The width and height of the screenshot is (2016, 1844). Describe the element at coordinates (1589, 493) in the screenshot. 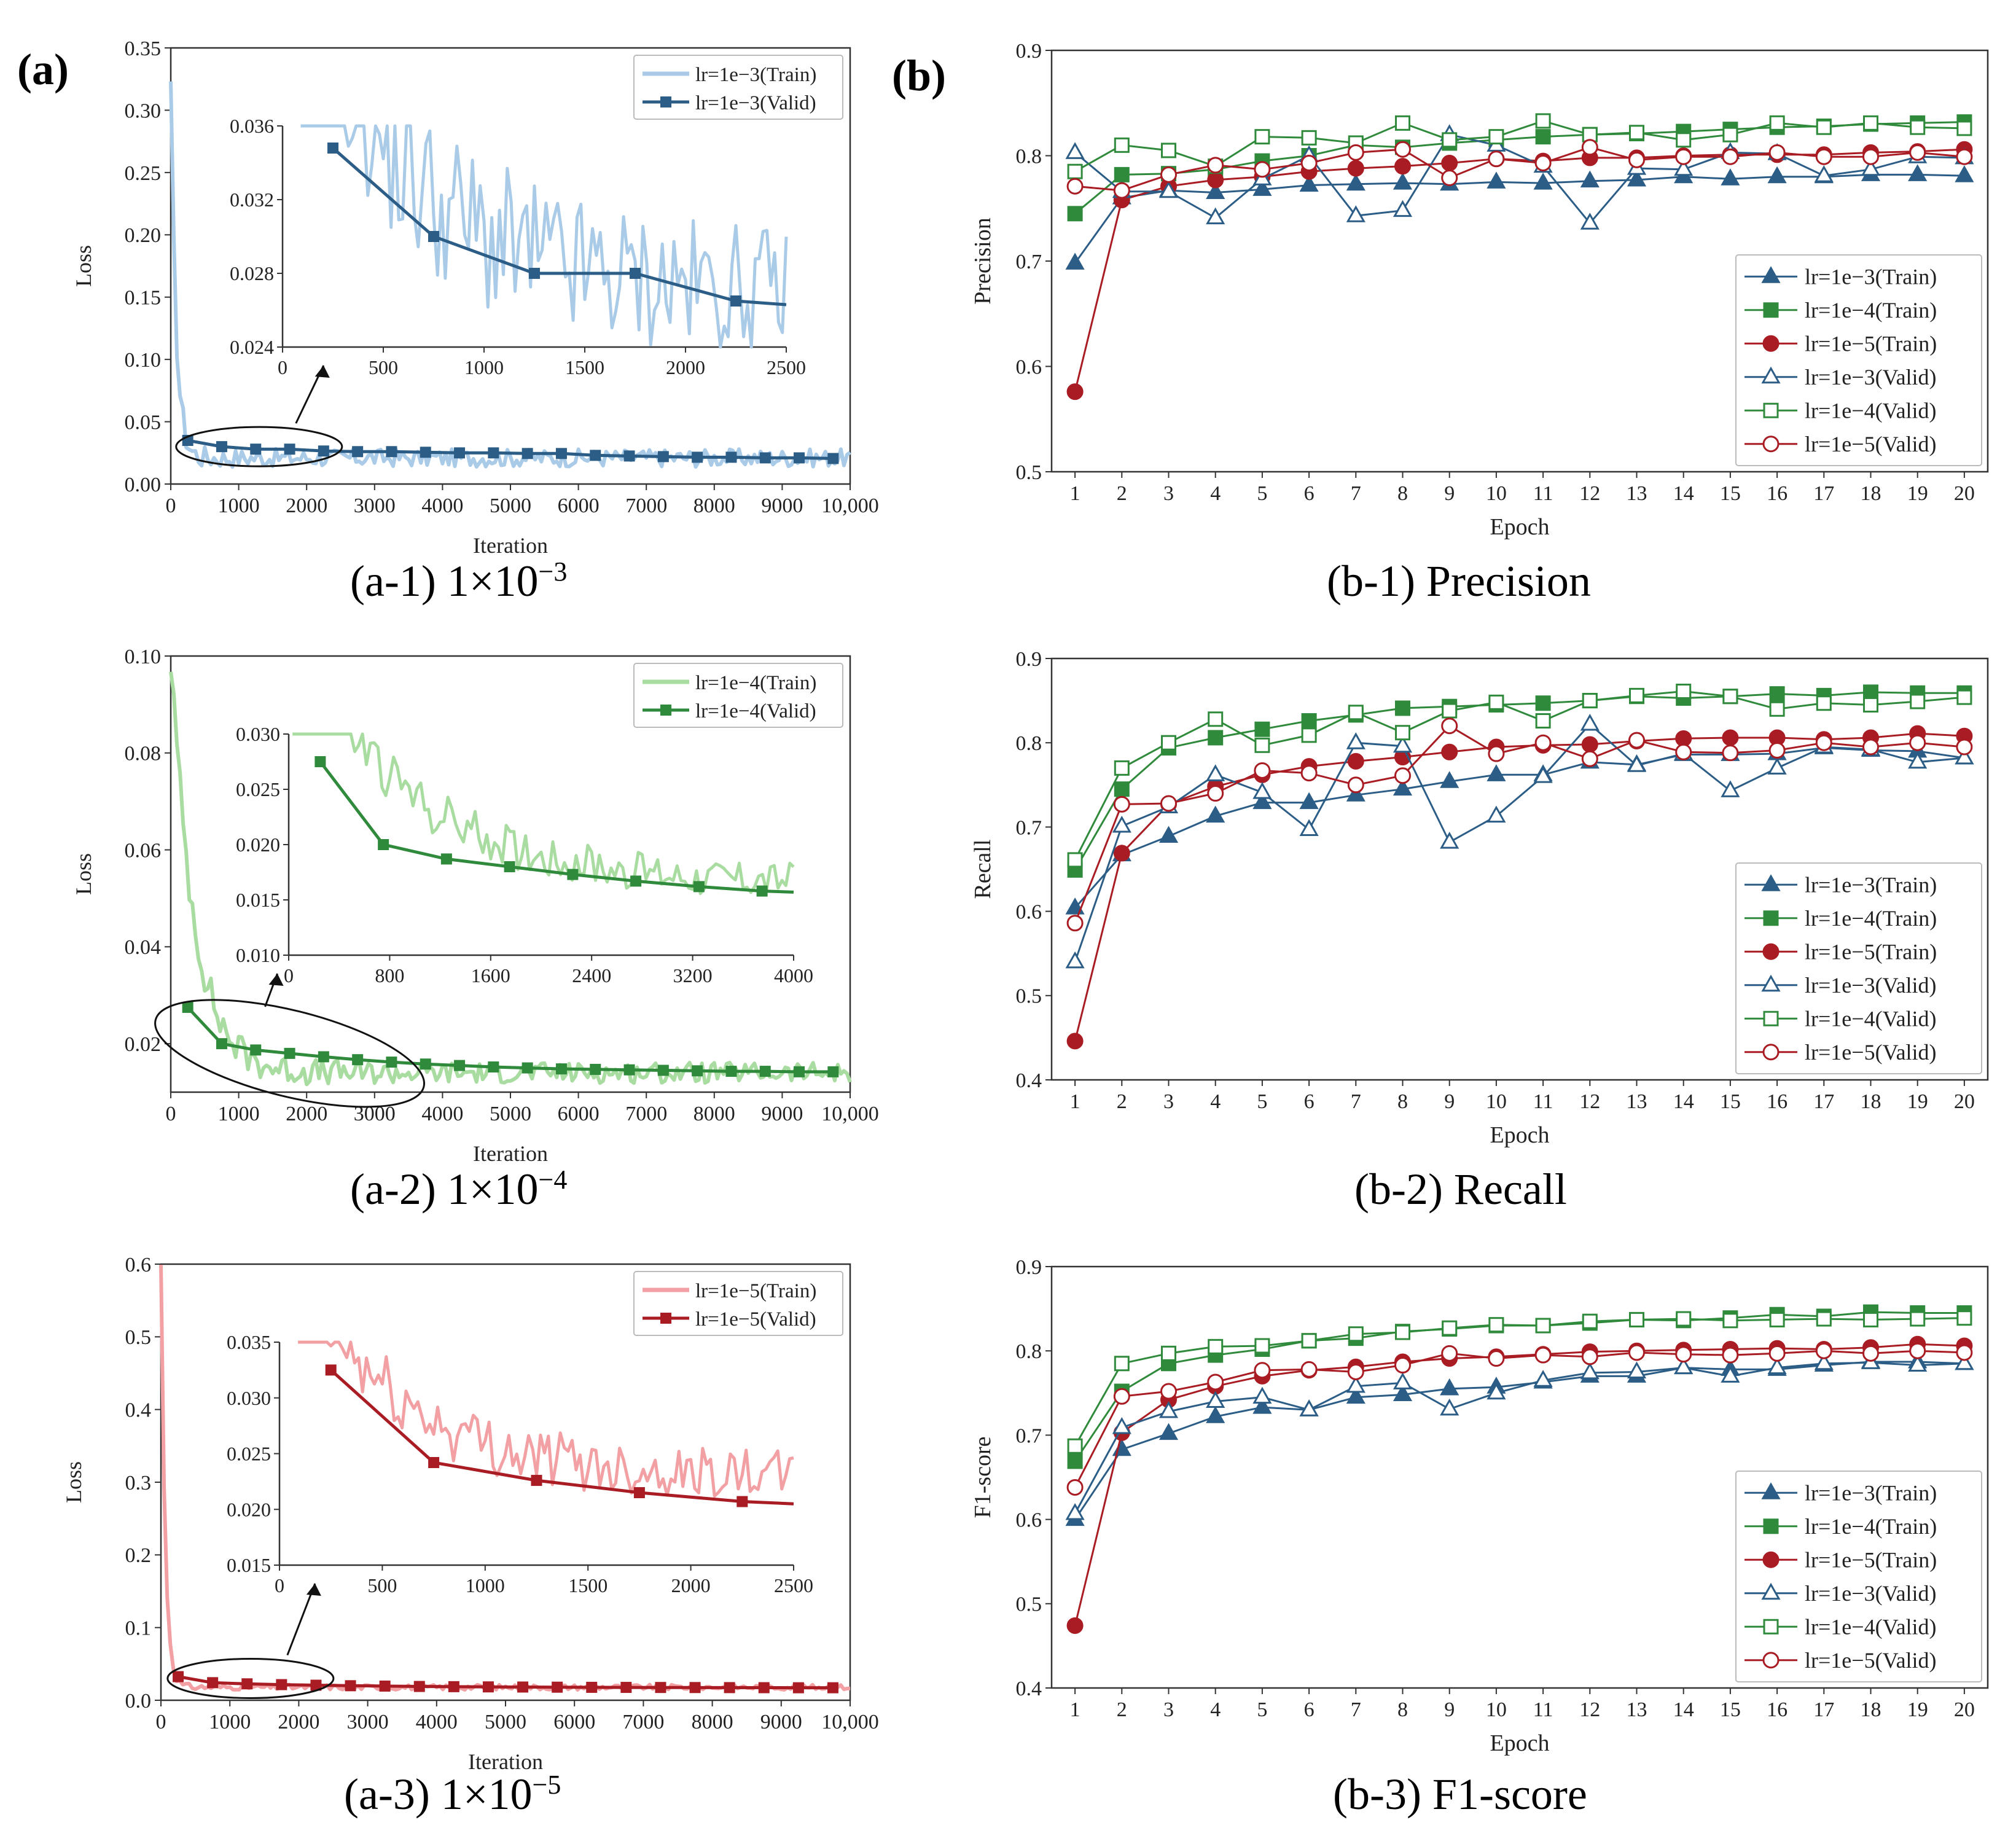

I see `b1-xtick-label: 12` at that location.